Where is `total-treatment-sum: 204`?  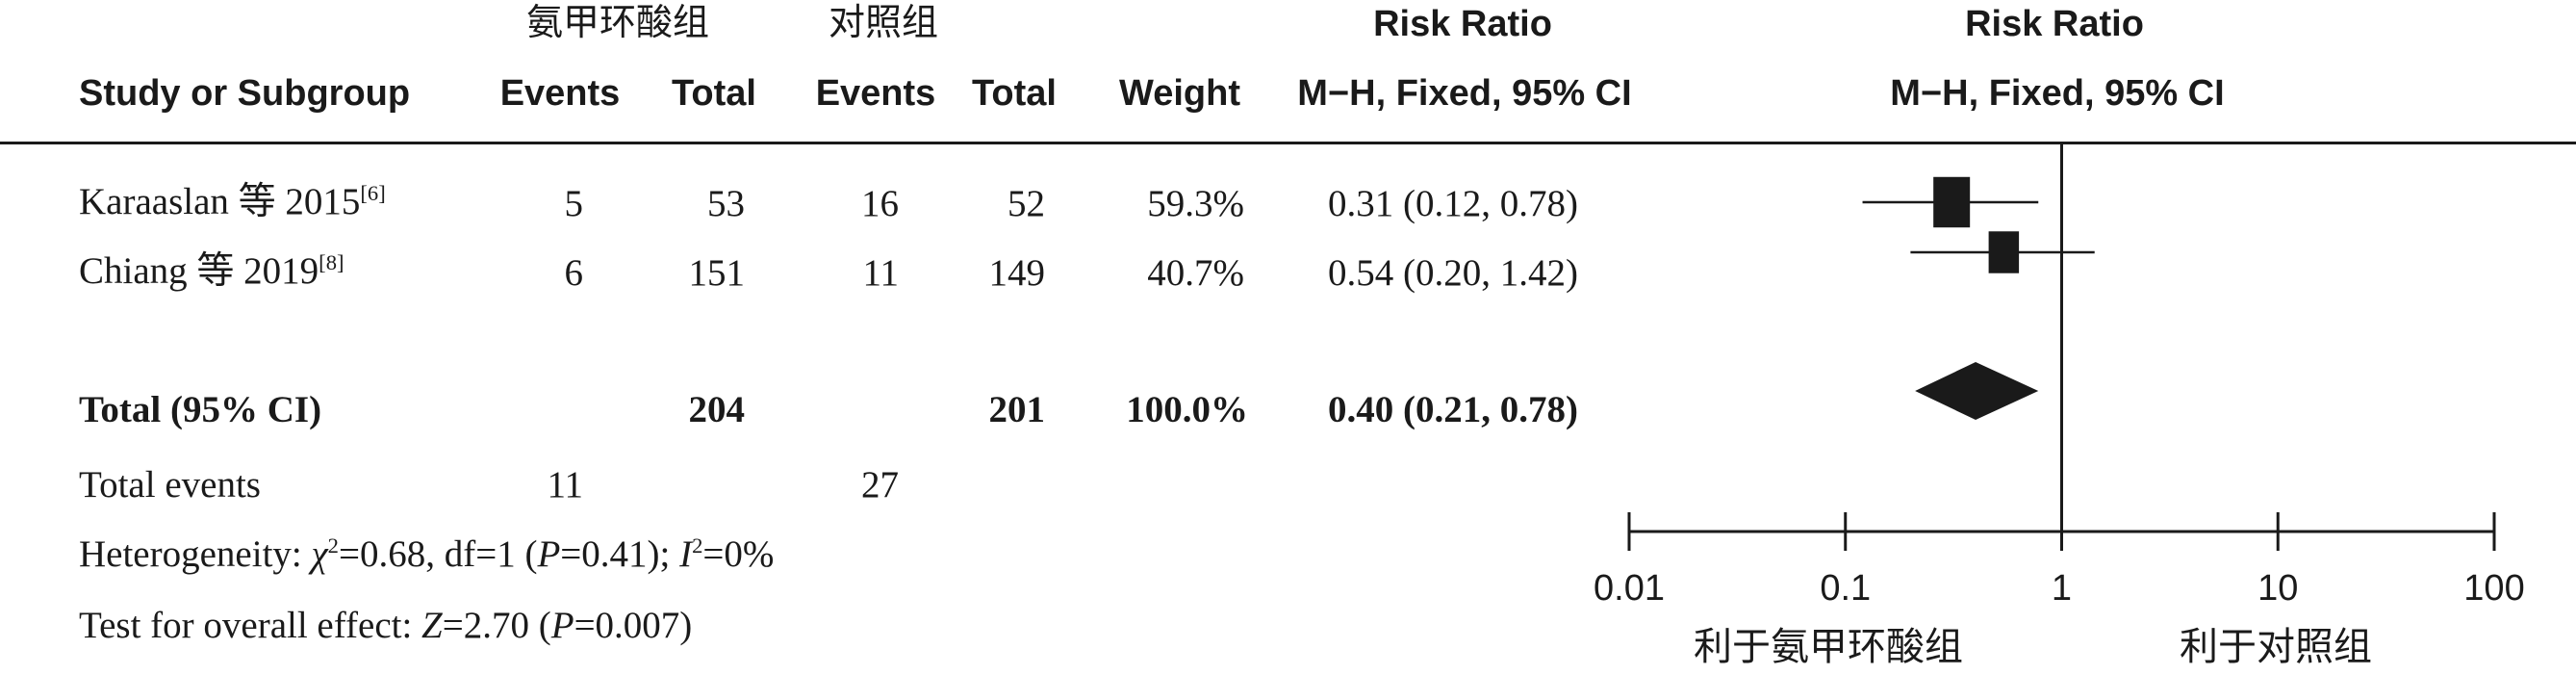 total-treatment-sum: 204 is located at coordinates (717, 410).